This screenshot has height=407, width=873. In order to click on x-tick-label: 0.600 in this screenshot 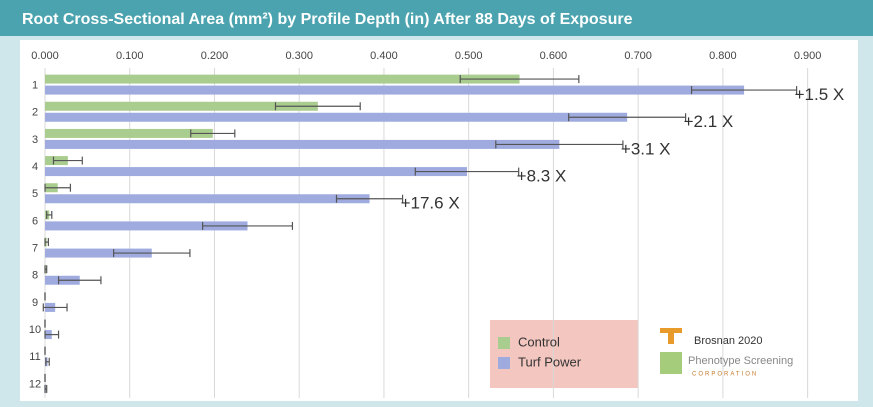, I will do `click(554, 56)`.